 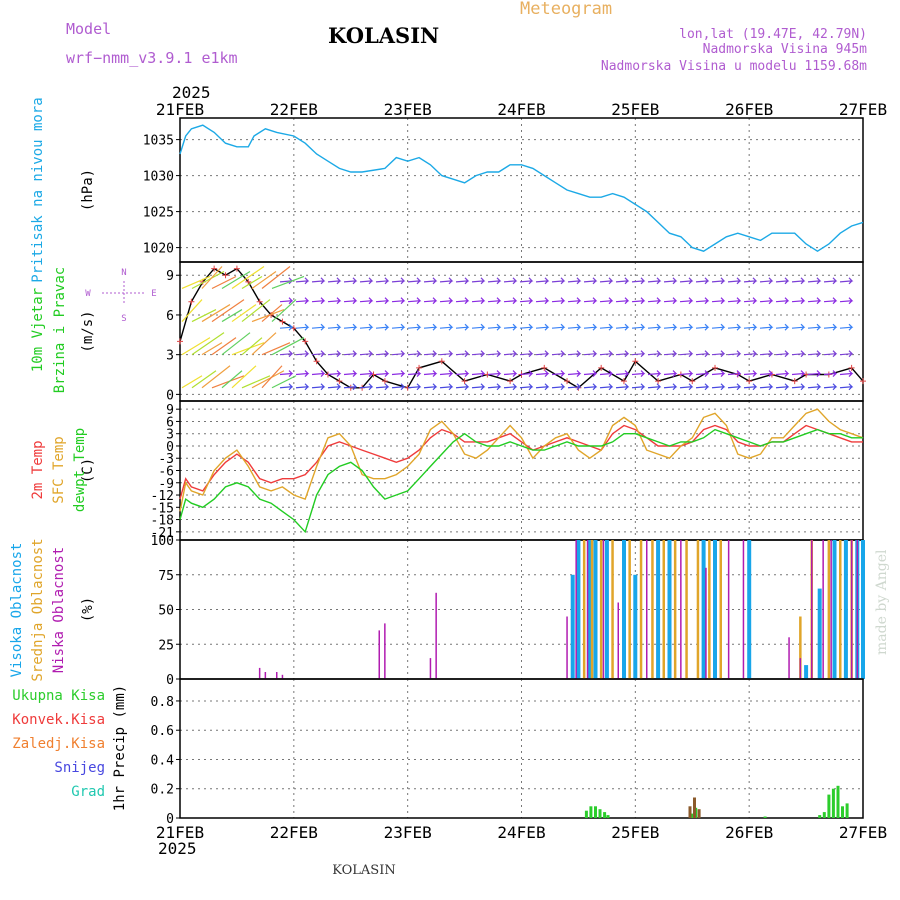 I want to click on ylabel-temp-2m: 2m Temp, so click(x=38, y=469).